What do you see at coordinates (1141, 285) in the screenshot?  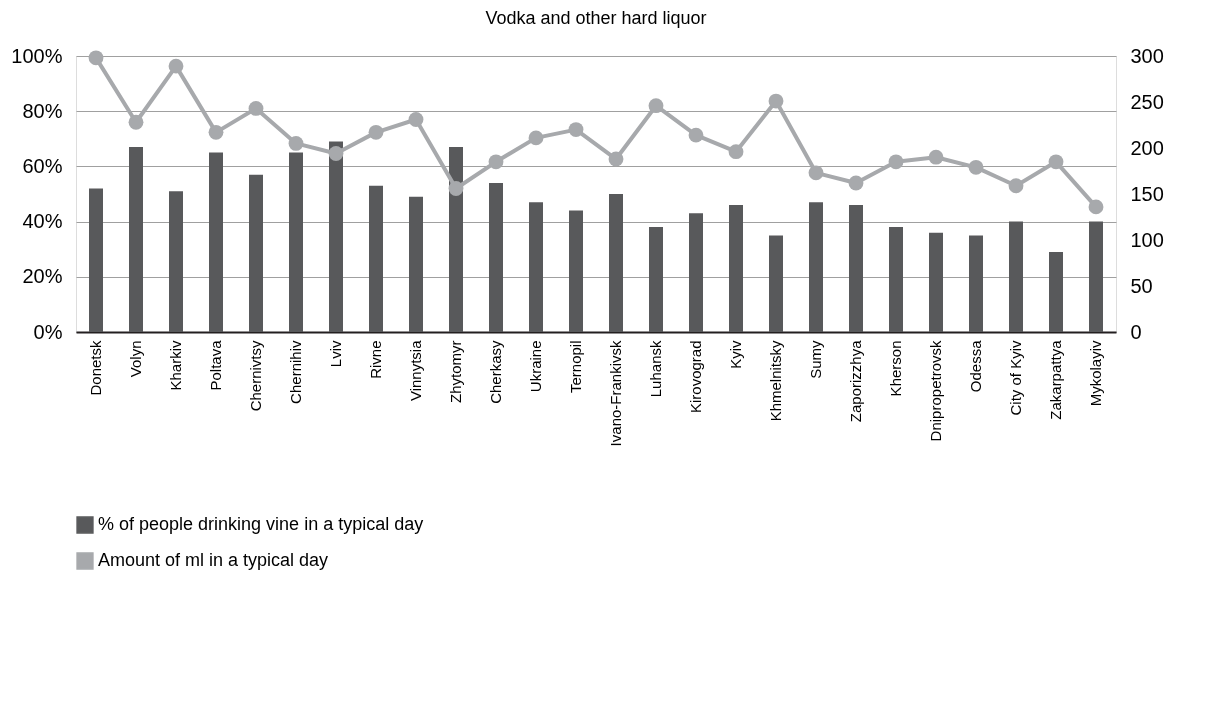 I see `y2-tick-label: 50` at bounding box center [1141, 285].